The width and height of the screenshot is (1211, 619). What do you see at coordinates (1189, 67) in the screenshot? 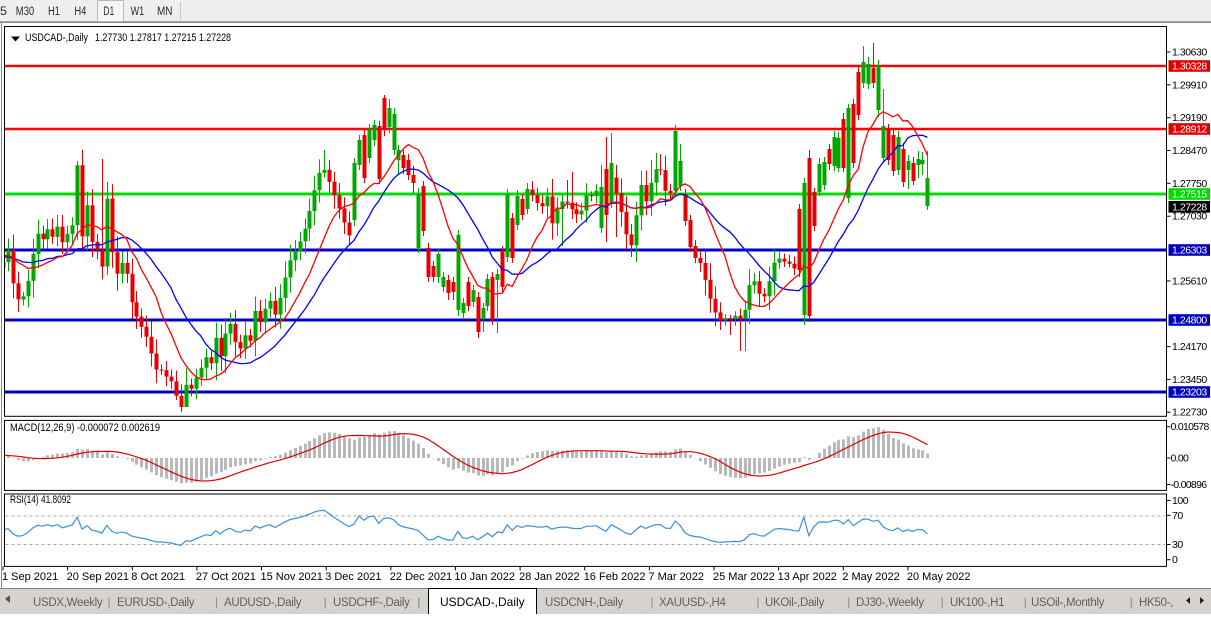
I see `svg-text: 1.30328` at bounding box center [1189, 67].